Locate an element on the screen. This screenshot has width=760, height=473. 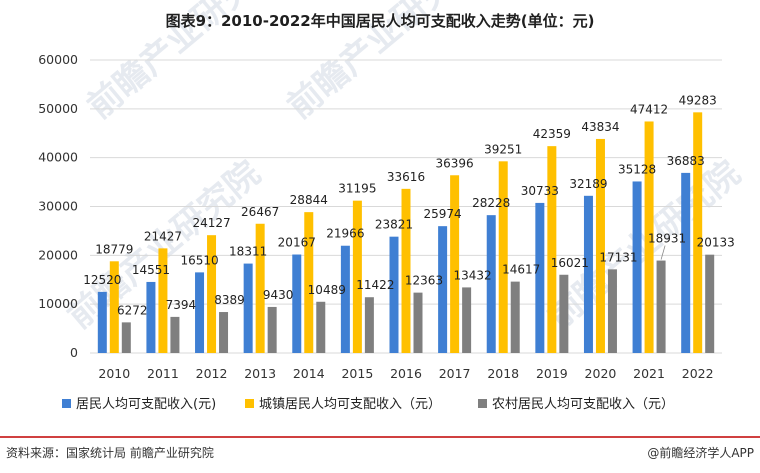
legend: 居民人均可支配收入(元) 城镇居民人均可支配收入（元） 农村居民人均可支配收入（元） is located at coordinates (368, 404).